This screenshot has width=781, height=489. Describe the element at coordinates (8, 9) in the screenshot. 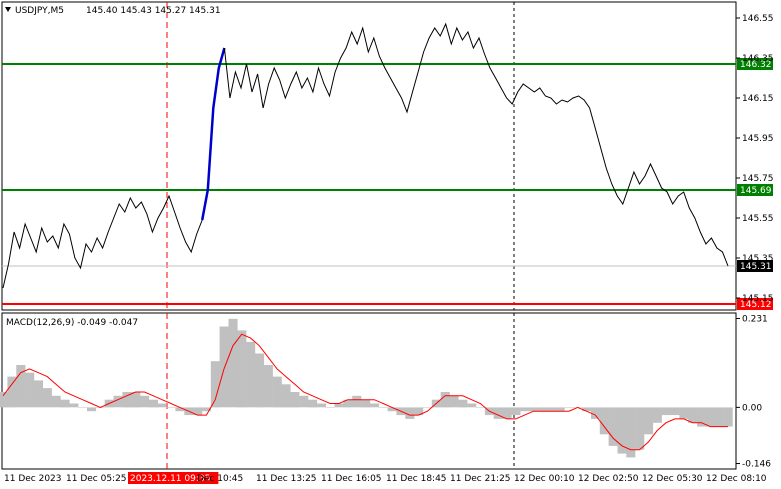

I see `dropdown-arrow-icon` at that location.